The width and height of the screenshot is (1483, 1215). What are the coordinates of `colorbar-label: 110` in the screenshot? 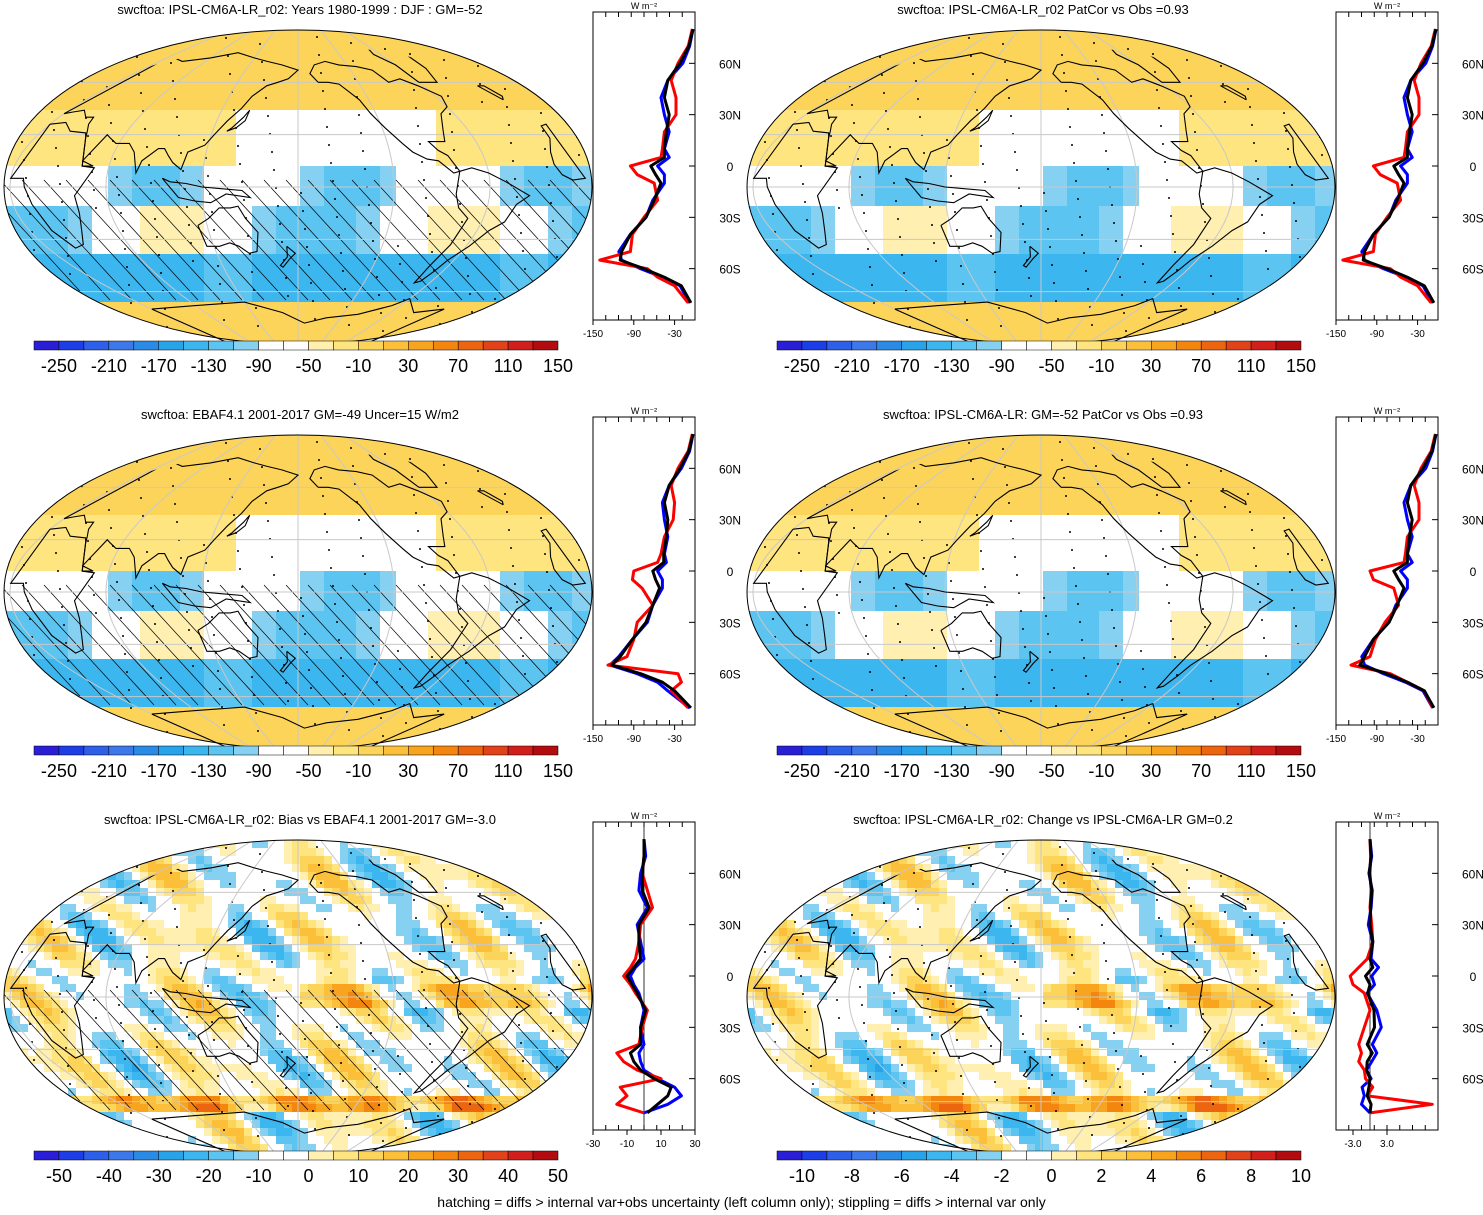 It's located at (508, 366).